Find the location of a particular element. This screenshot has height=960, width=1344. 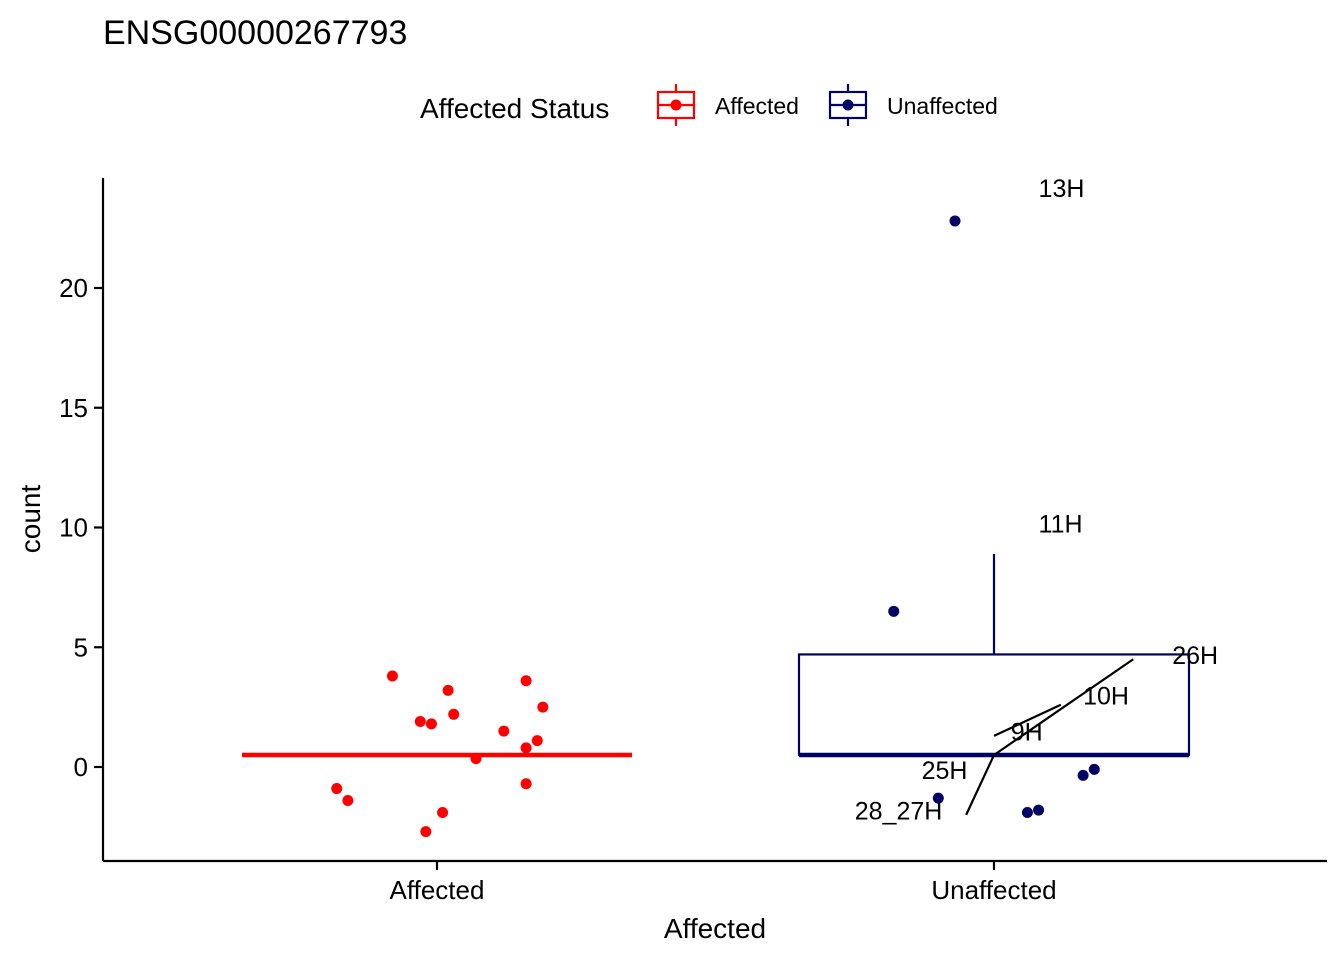

y-tick-label: 0 is located at coordinates (81, 767).